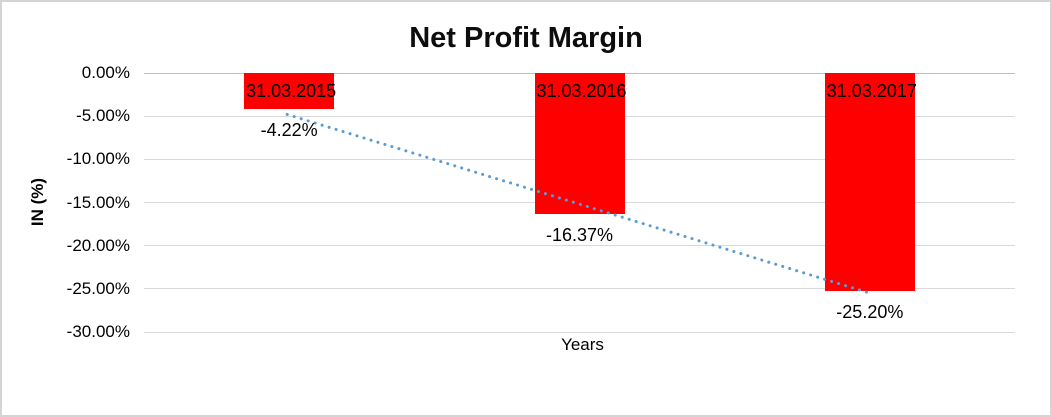 The image size is (1052, 417). Describe the element at coordinates (98, 331) in the screenshot. I see `y-axis-tick-label: -30.00%` at that location.